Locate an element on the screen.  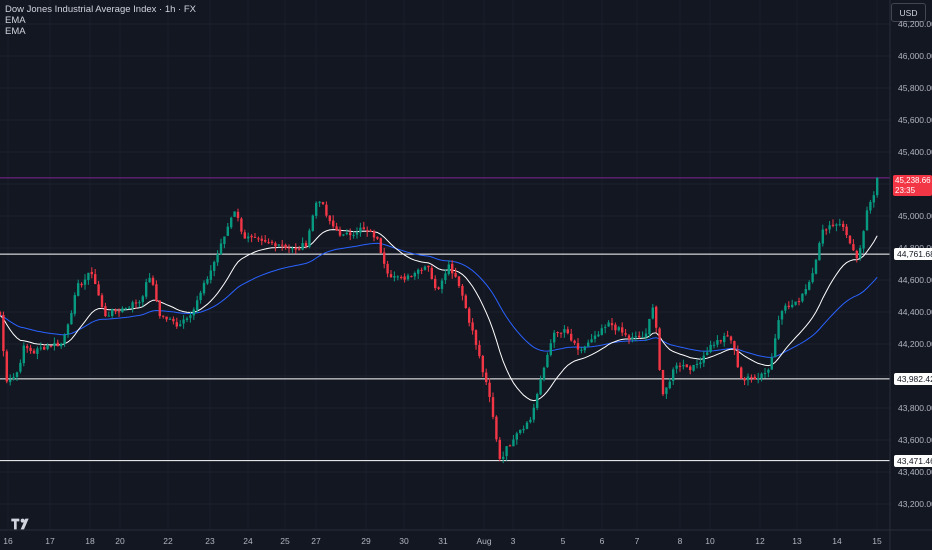
time-tick-label: Aug is located at coordinates (484, 541).